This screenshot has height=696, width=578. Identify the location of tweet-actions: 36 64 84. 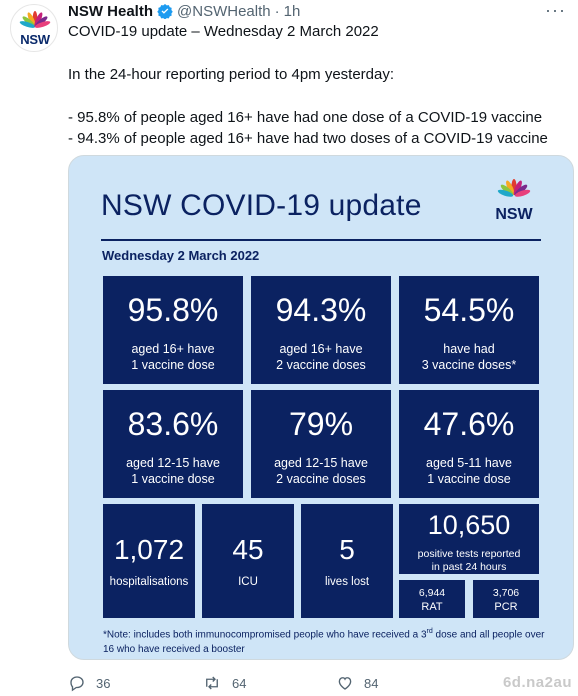
(269, 683).